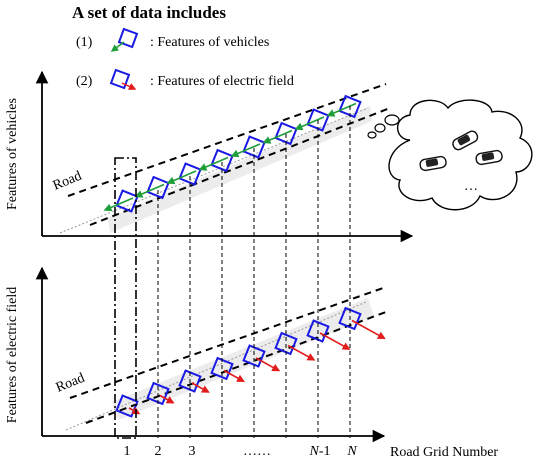 The image size is (550, 461). What do you see at coordinates (158, 451) in the screenshot?
I see `x-tick-label: 2` at bounding box center [158, 451].